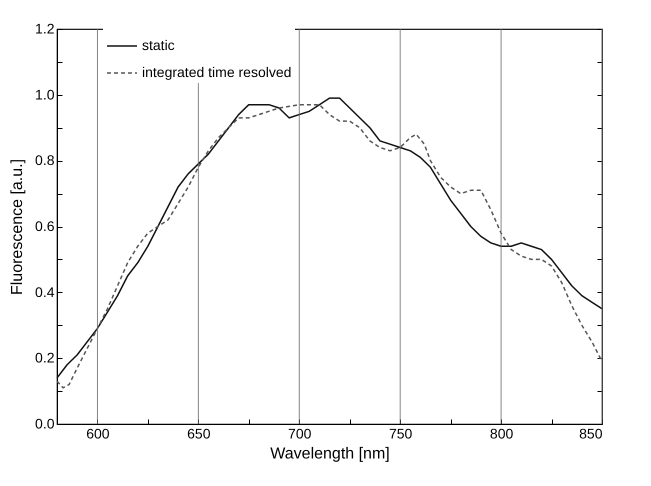  What do you see at coordinates (45, 358) in the screenshot?
I see `y-tick-label: 0.2` at bounding box center [45, 358].